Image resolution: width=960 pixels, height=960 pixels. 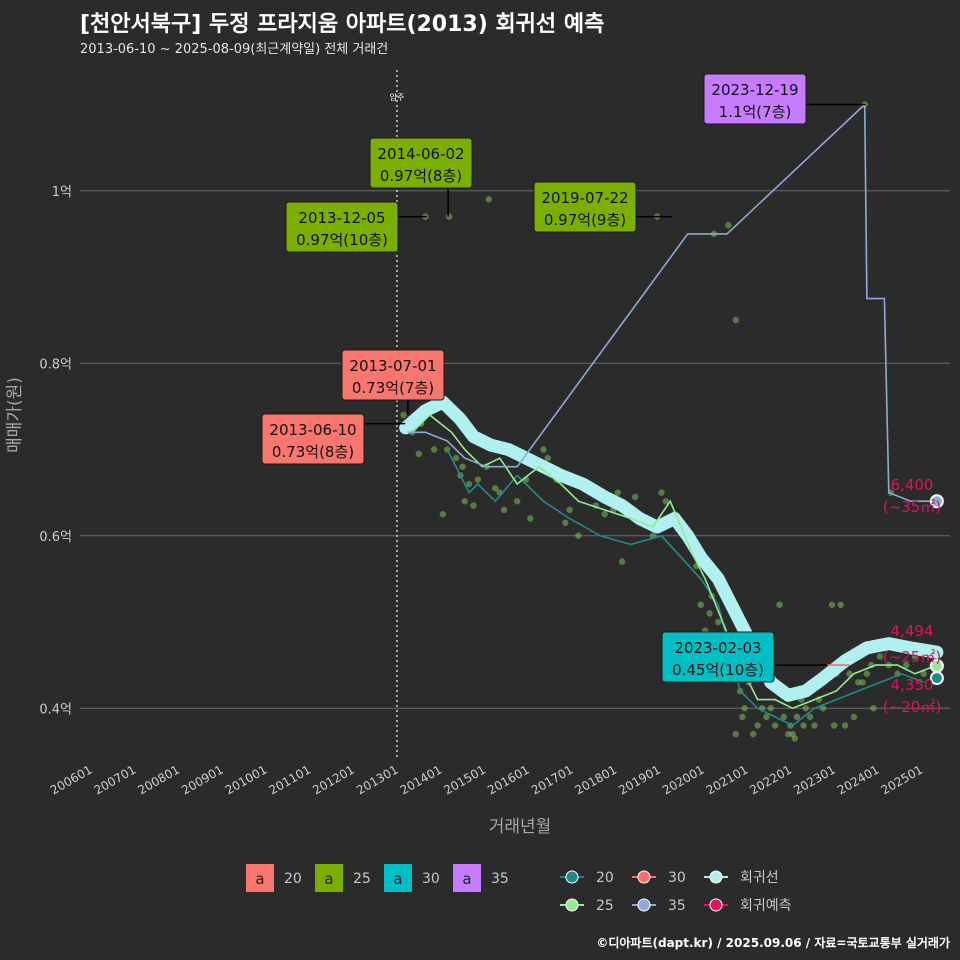 What do you see at coordinates (755, 112) in the screenshot?
I see `callout-value: 1.1억(7층)` at bounding box center [755, 112].